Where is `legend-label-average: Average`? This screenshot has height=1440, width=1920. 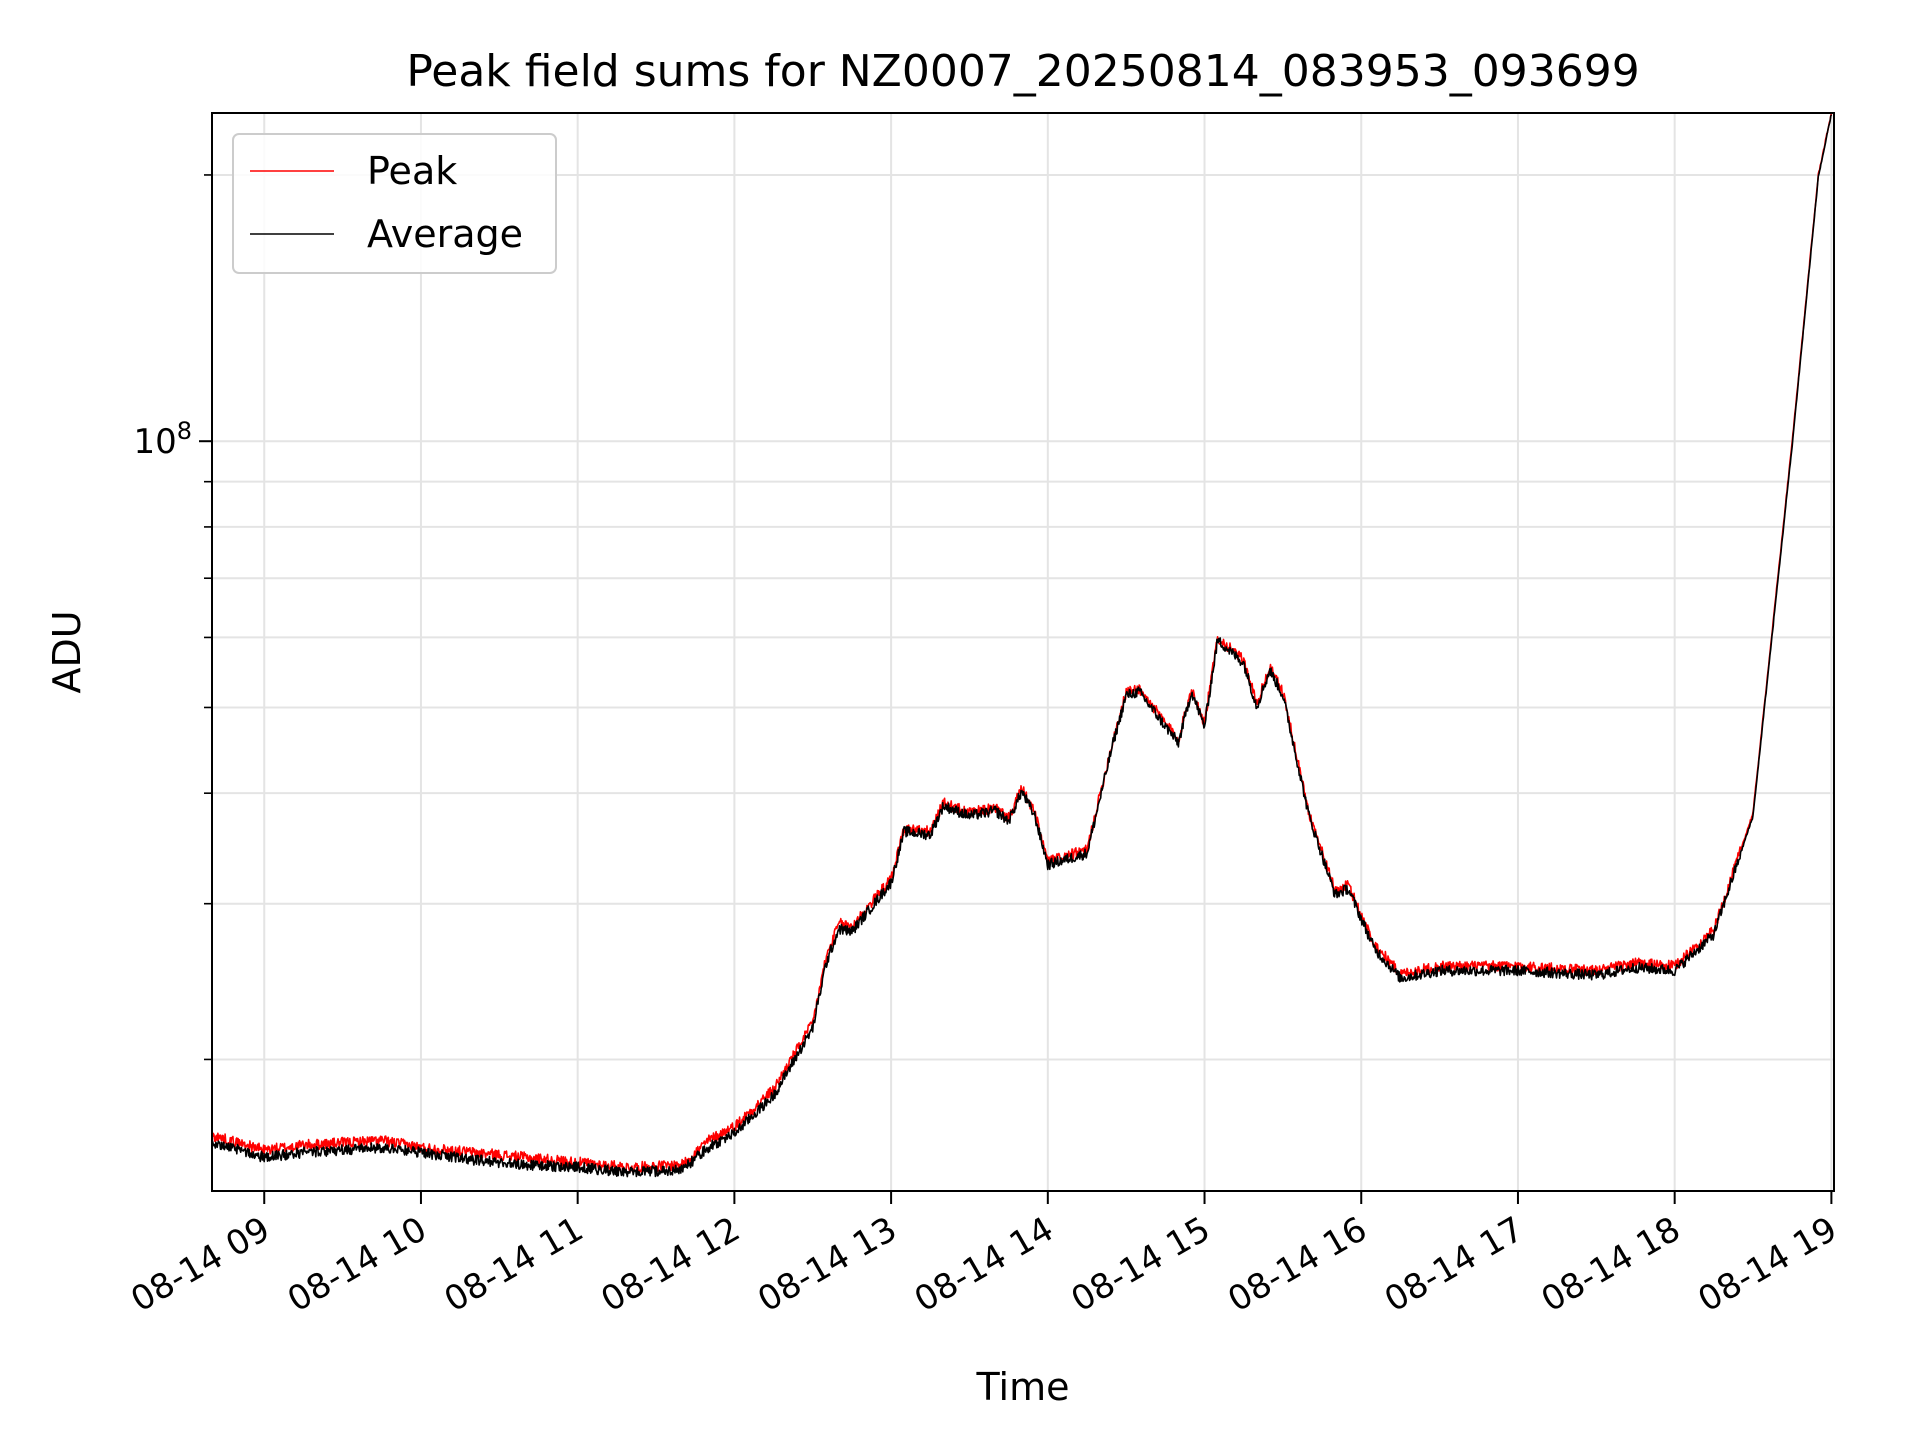
legend-label-average: Average is located at coordinates (445, 234).